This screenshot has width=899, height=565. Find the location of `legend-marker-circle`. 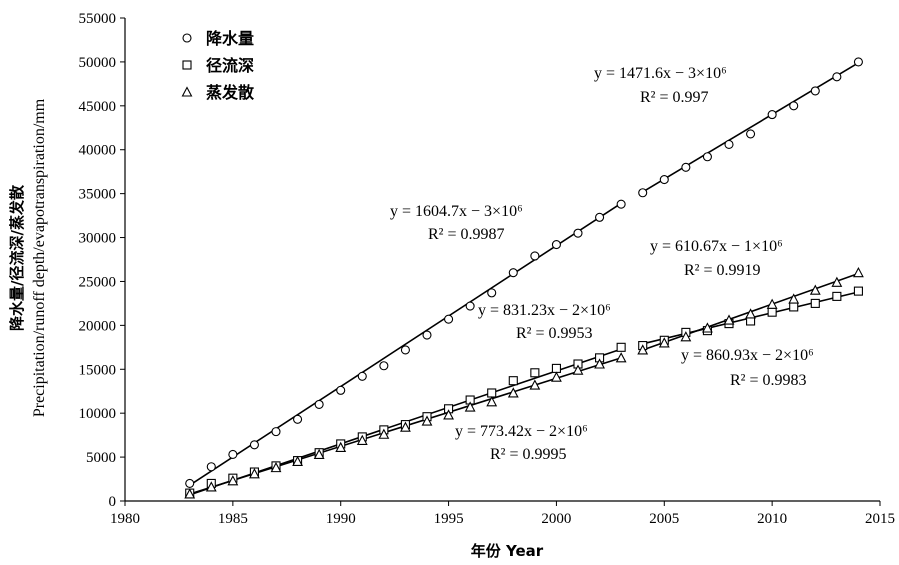

legend-marker-circle is located at coordinates (187, 38).